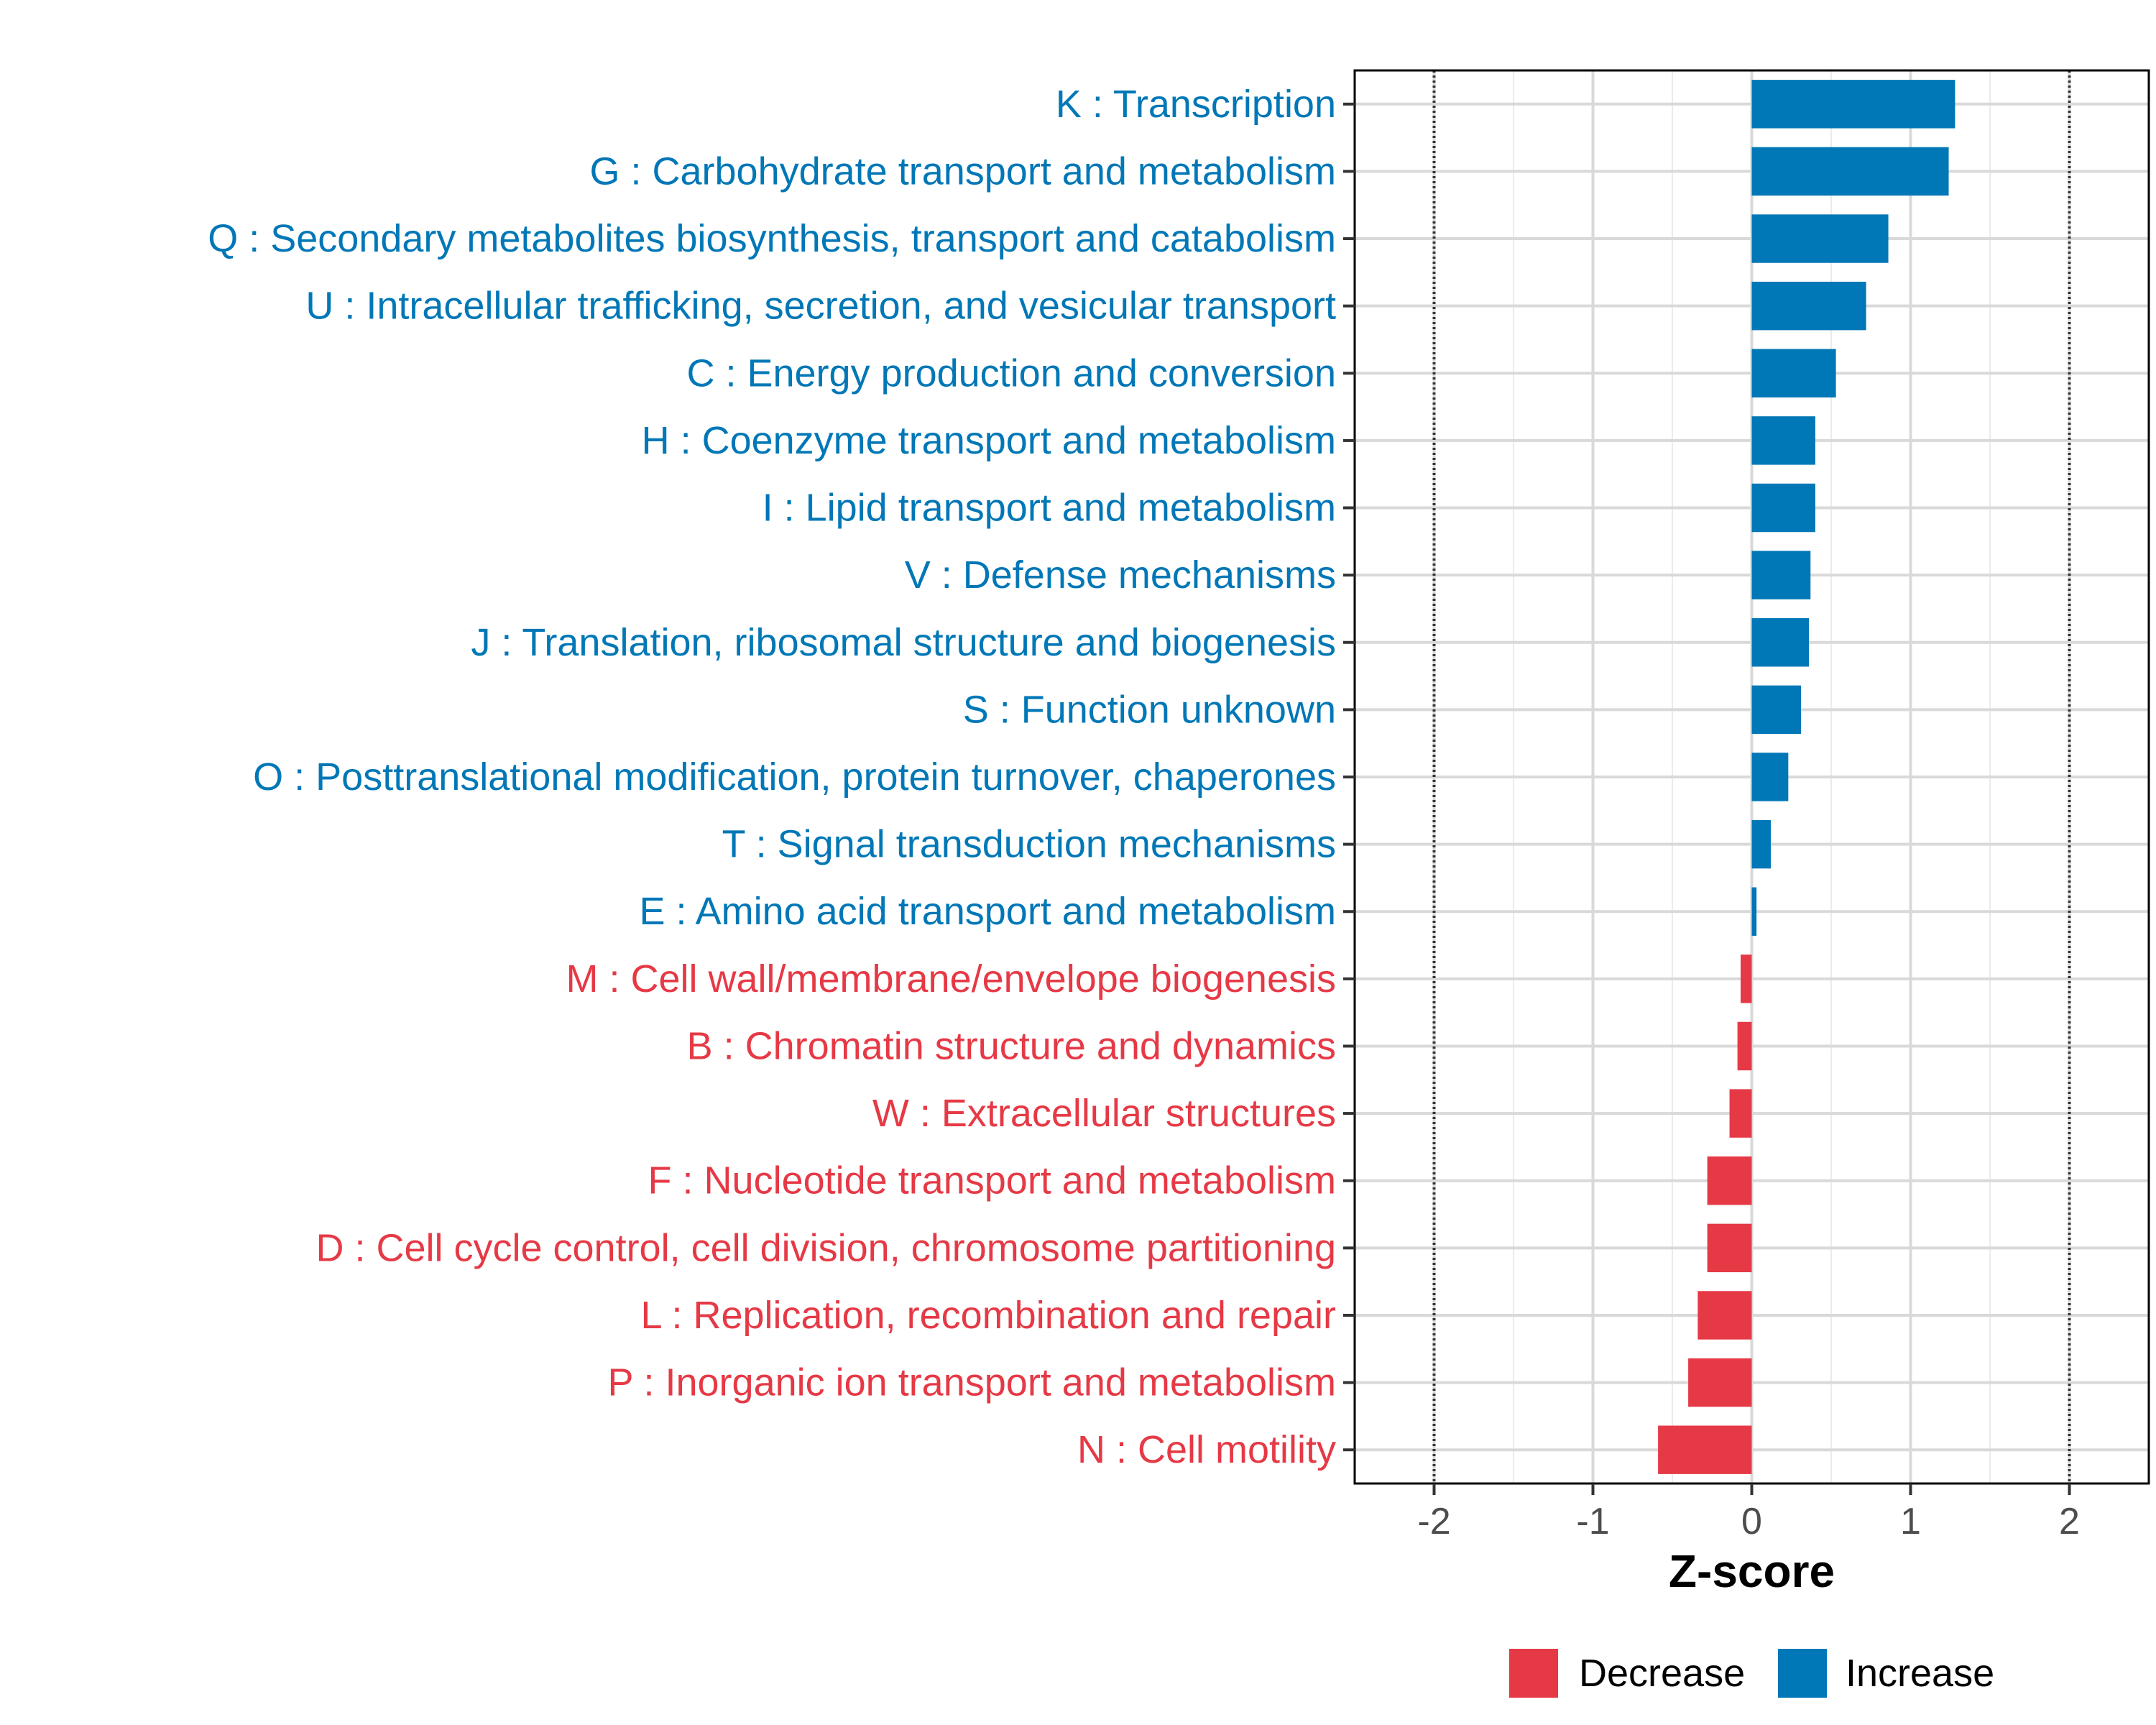  I want to click on y-tick-label: C : Energy production and conversion, so click(1011, 373).